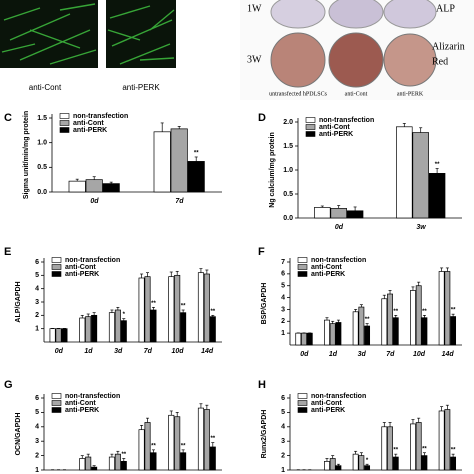 The height and width of the screenshot is (474, 474). Describe the element at coordinates (8, 385) in the screenshot. I see `panel-letter: G` at that location.